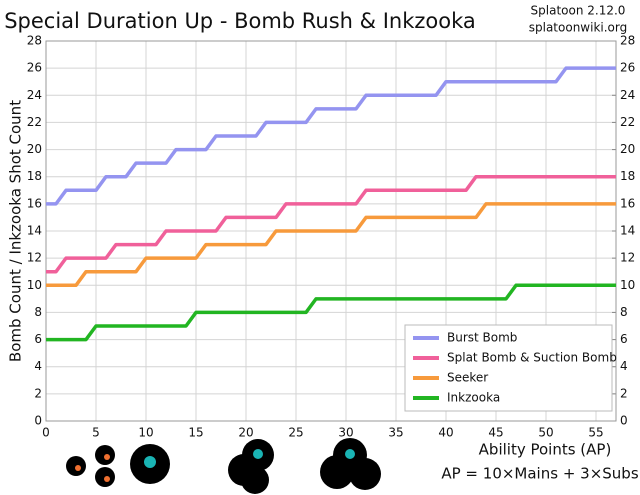 Image resolution: width=640 pixels, height=495 pixels. What do you see at coordinates (46, 433) in the screenshot?
I see `x-tick-label: 0` at bounding box center [46, 433].